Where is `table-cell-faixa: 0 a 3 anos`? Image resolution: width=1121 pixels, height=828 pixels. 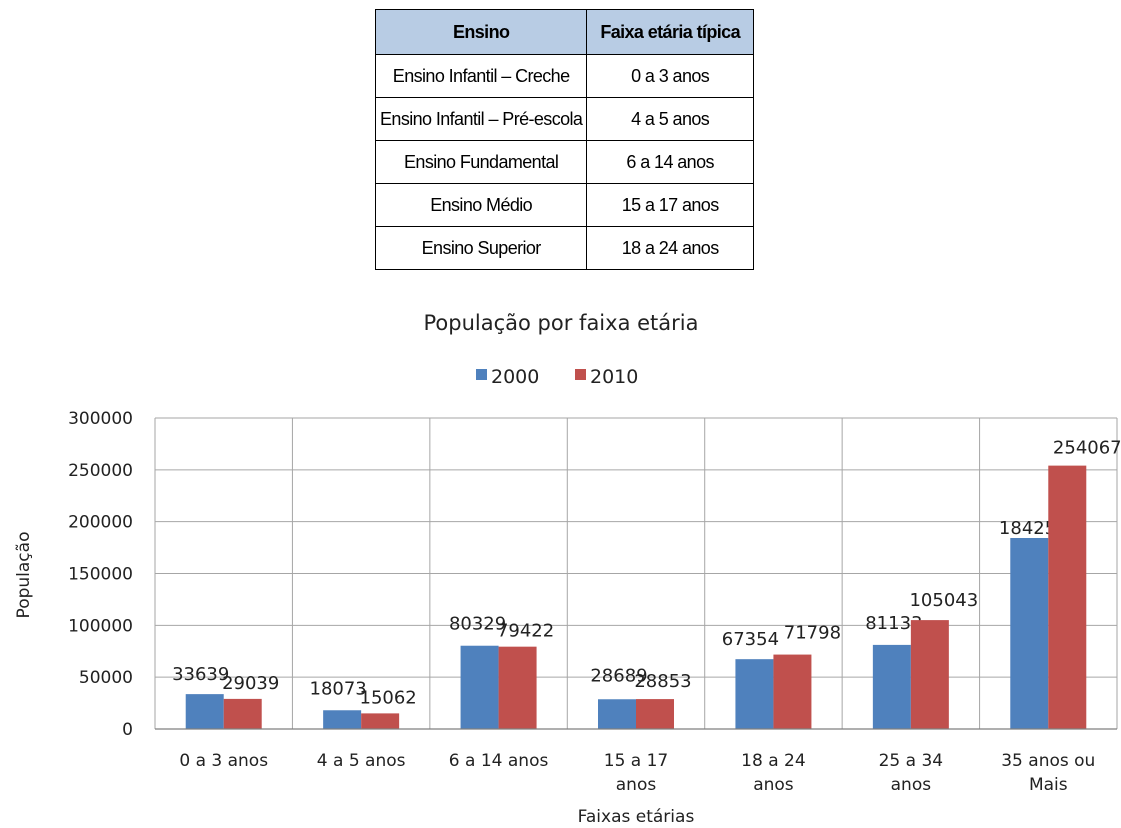
table-cell-faixa: 0 a 3 anos is located at coordinates (670, 76).